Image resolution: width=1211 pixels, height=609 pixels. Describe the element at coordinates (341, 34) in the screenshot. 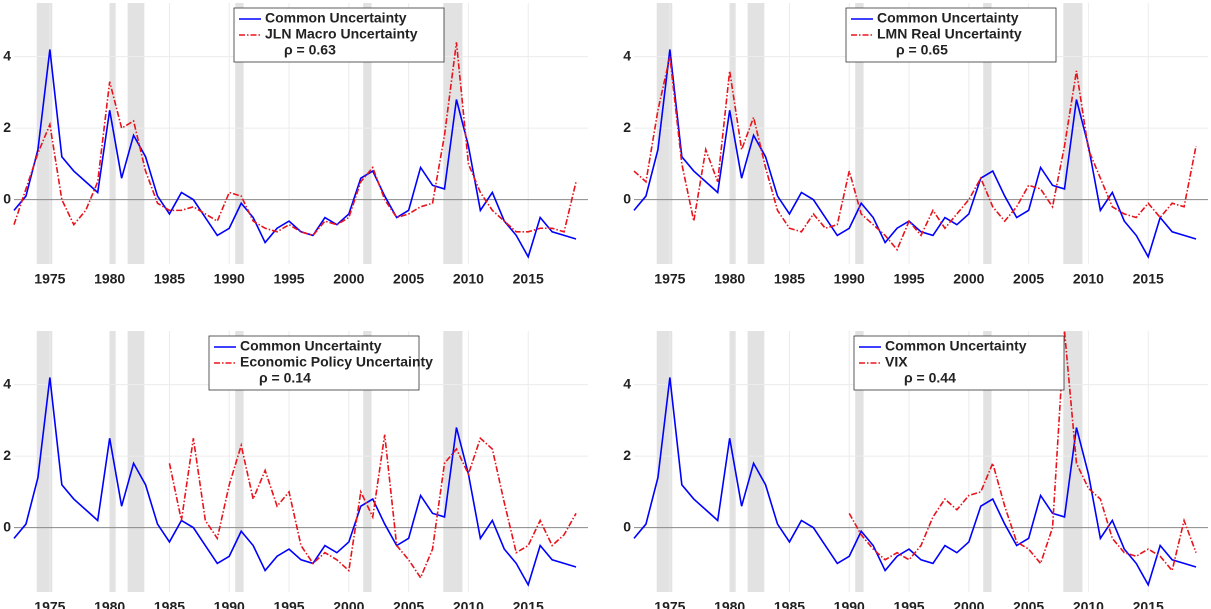

I see `legend-label: JLN Macro Uncertainty` at that location.